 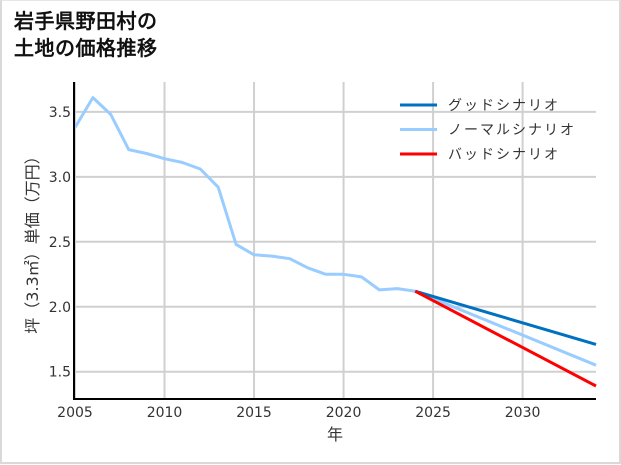 I want to click on x-tick-label: 2015, so click(x=254, y=413).